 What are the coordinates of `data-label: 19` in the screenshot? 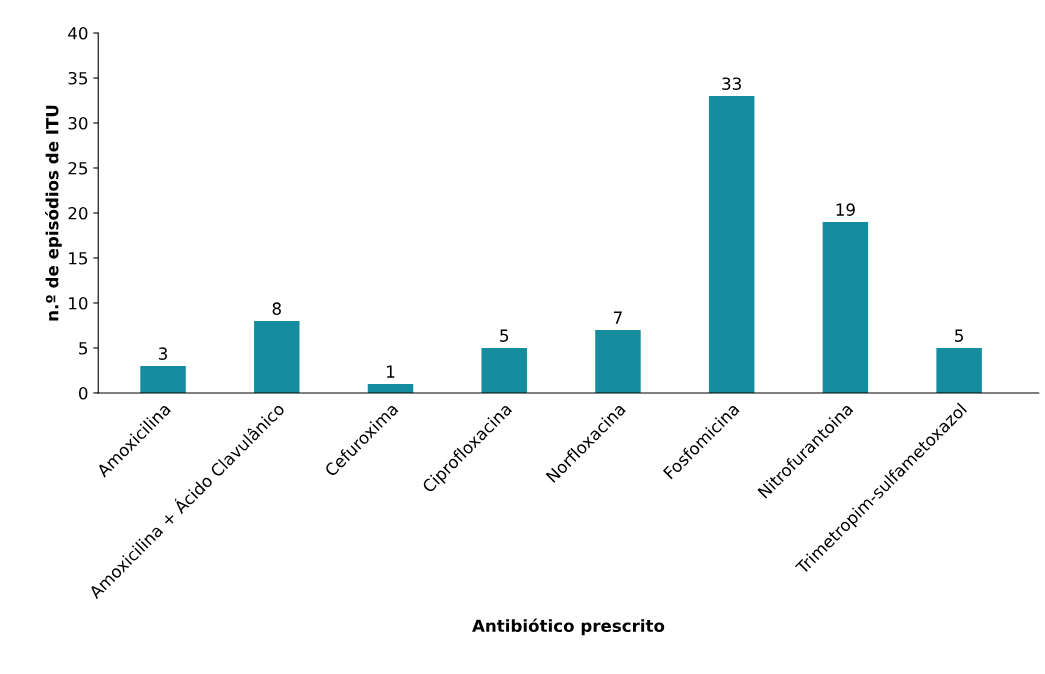 It's located at (845, 209).